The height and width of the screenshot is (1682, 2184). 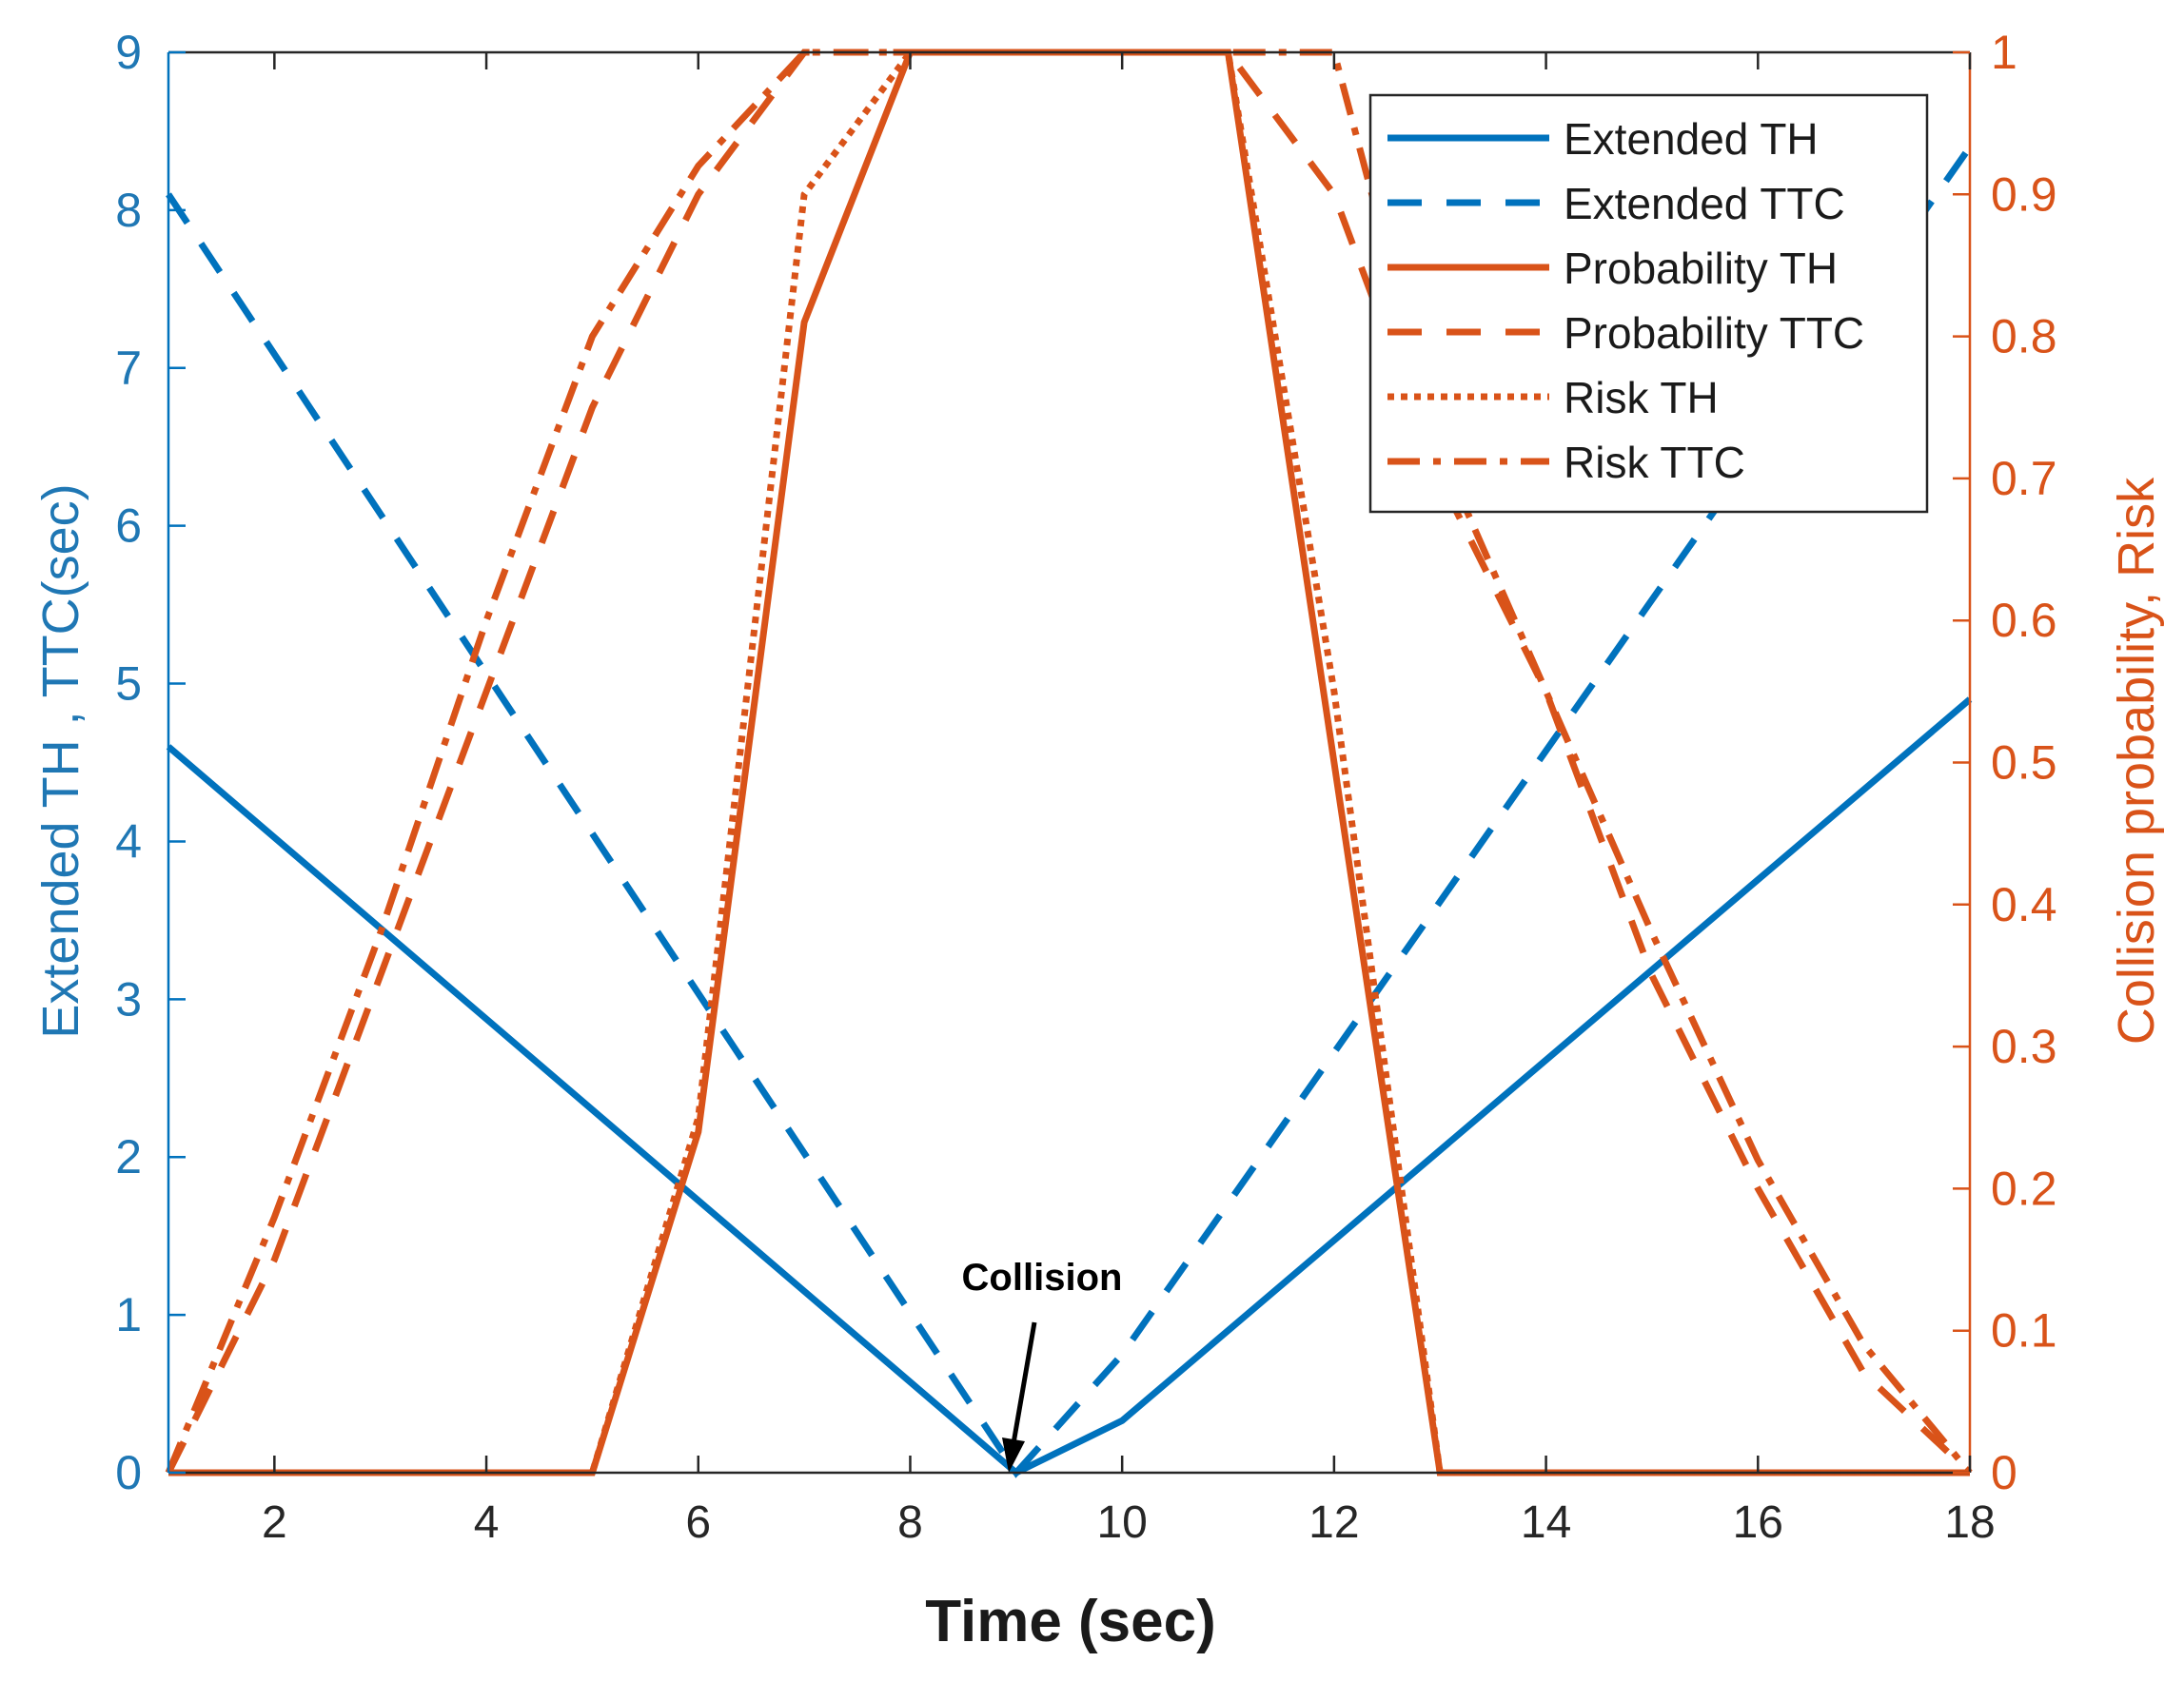 What do you see at coordinates (1654, 462) in the screenshot?
I see `legend-label-risk-ttc: Risk TTC` at bounding box center [1654, 462].